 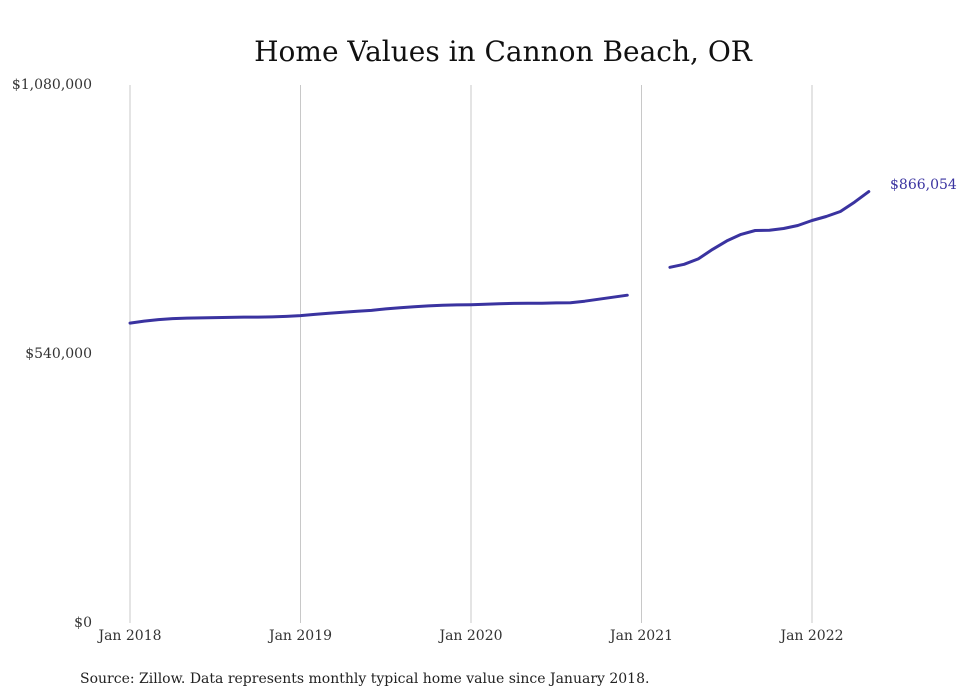 What do you see at coordinates (128, 636) in the screenshot?
I see `x-tick-label: Jan 2018` at bounding box center [128, 636].